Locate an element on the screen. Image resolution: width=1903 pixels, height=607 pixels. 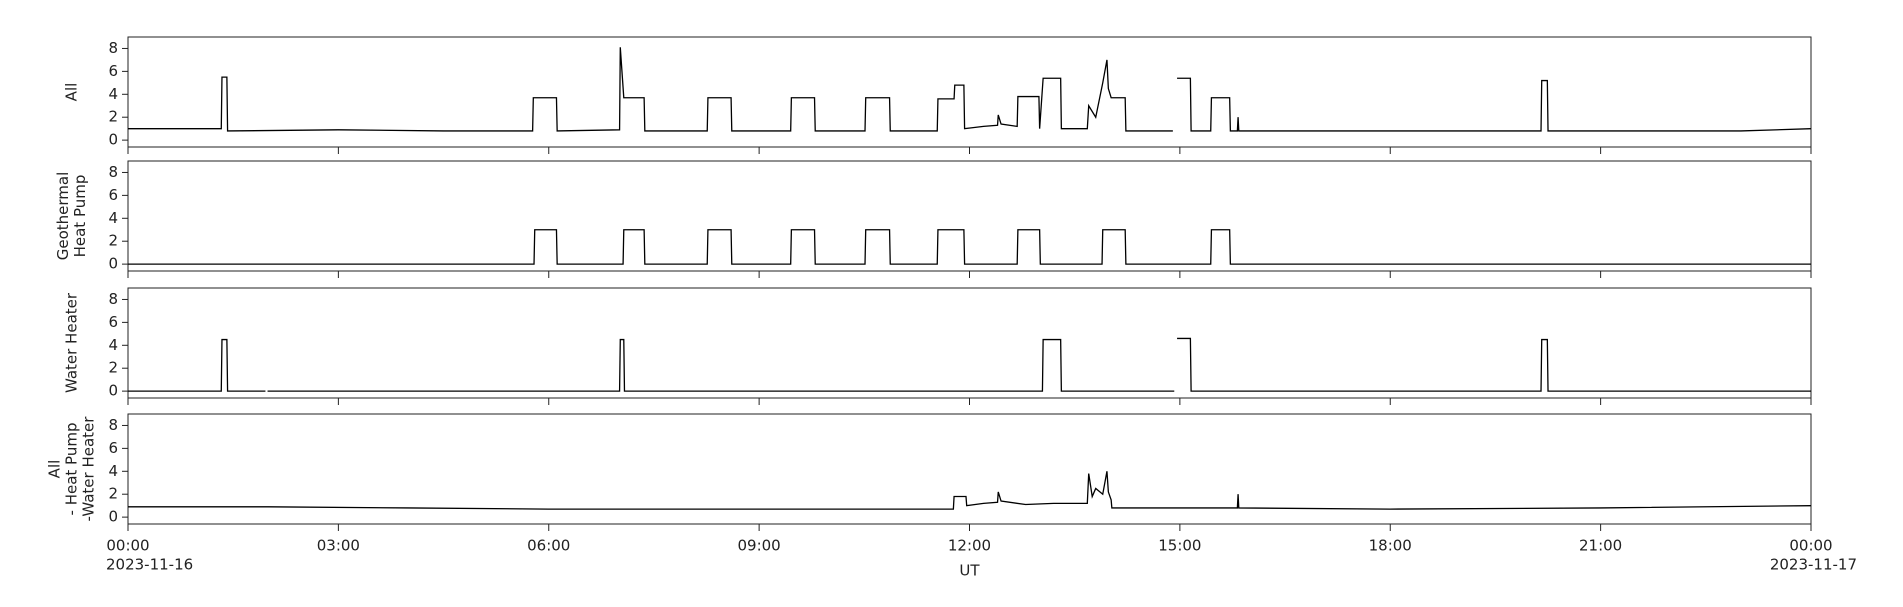
x-tick-label: 09:00 is located at coordinates (759, 546).